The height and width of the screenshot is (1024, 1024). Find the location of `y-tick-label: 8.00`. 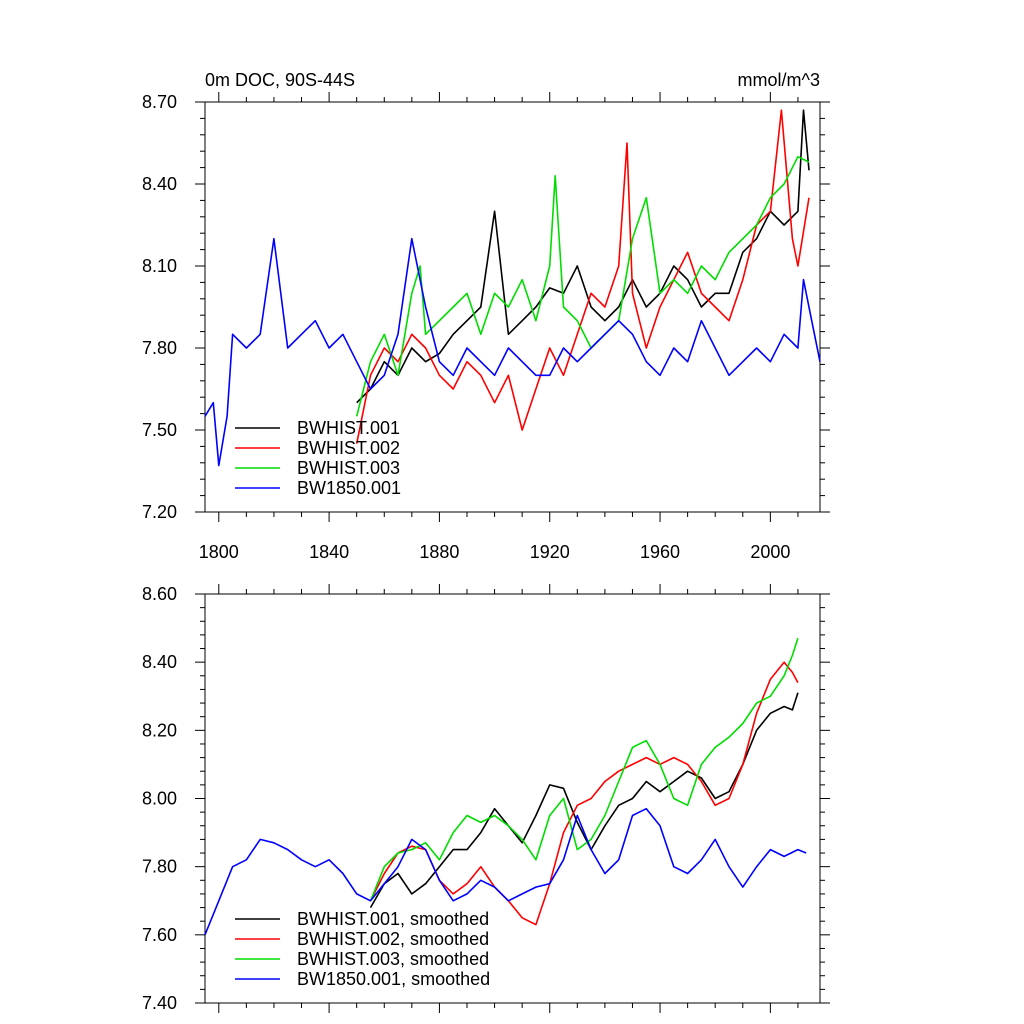

y-tick-label: 8.00 is located at coordinates (159, 799).